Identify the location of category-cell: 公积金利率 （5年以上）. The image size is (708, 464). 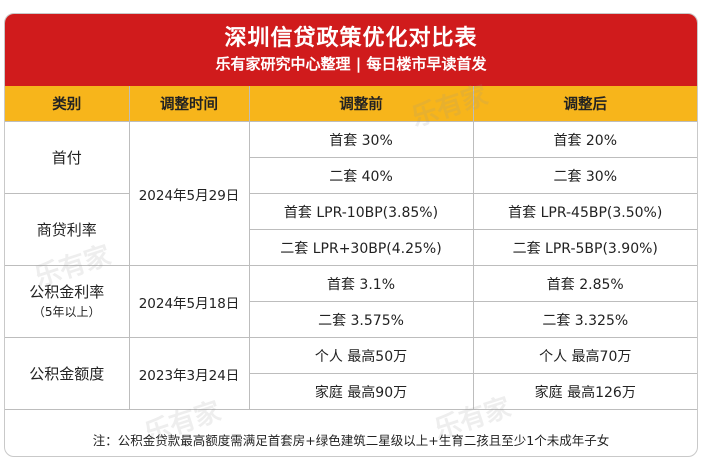
(67, 301).